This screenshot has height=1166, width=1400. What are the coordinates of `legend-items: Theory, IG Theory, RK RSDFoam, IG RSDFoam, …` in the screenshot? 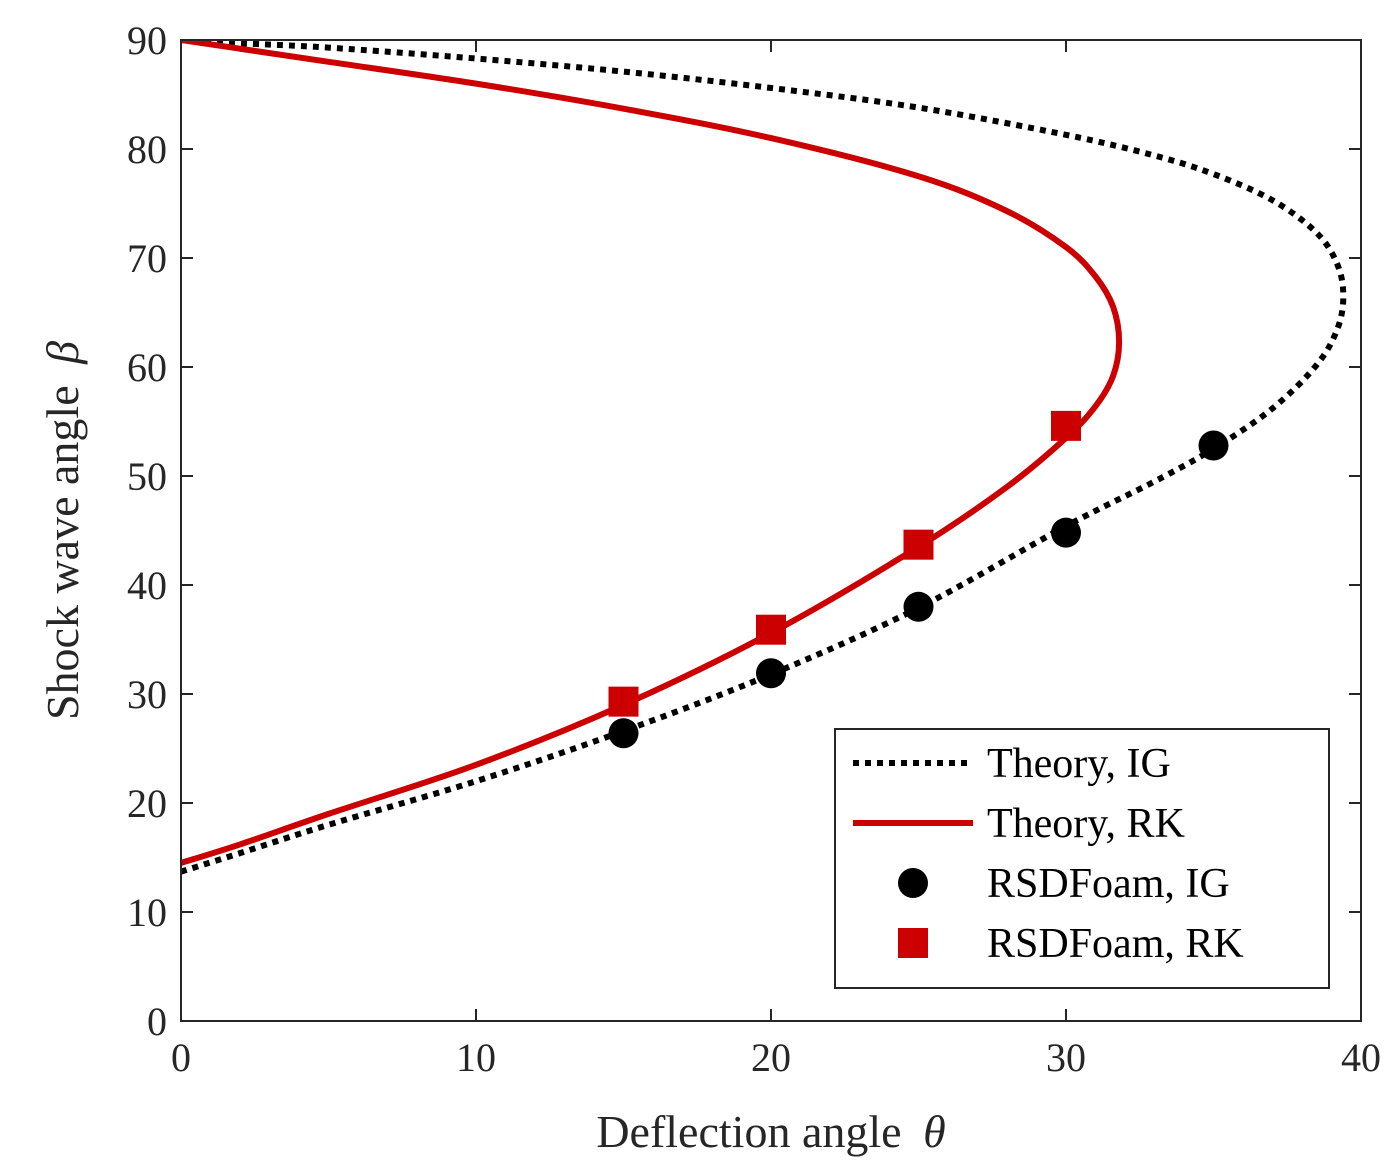 It's located at (1048, 854).